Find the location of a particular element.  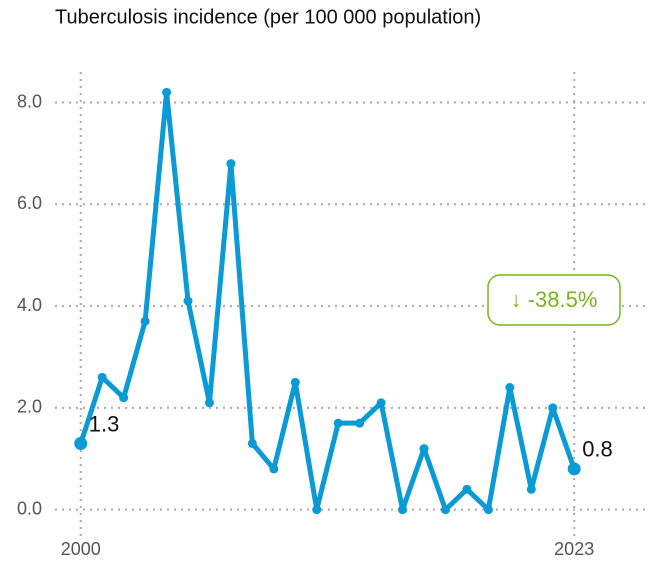

x-tick-label: 2000 is located at coordinates (81, 549).